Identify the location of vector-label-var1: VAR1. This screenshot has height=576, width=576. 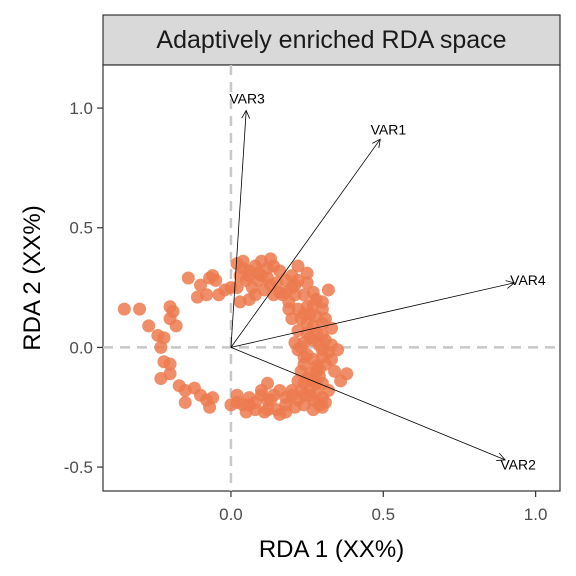
(389, 129).